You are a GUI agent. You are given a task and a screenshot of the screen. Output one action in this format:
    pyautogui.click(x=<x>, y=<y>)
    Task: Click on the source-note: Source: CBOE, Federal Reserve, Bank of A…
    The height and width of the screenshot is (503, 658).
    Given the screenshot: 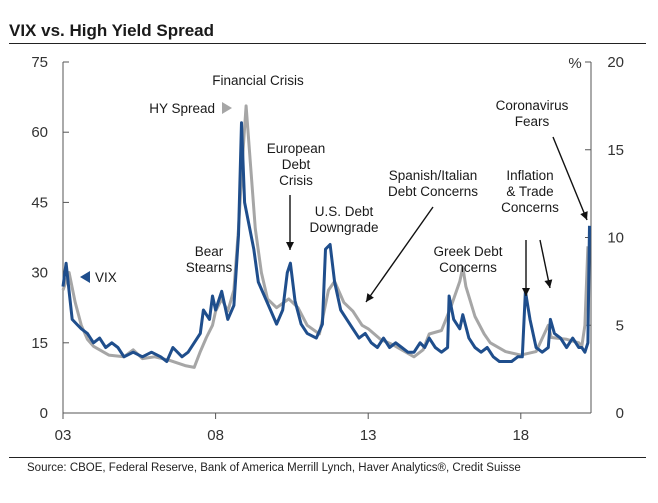 What is the action you would take?
    pyautogui.click(x=274, y=468)
    